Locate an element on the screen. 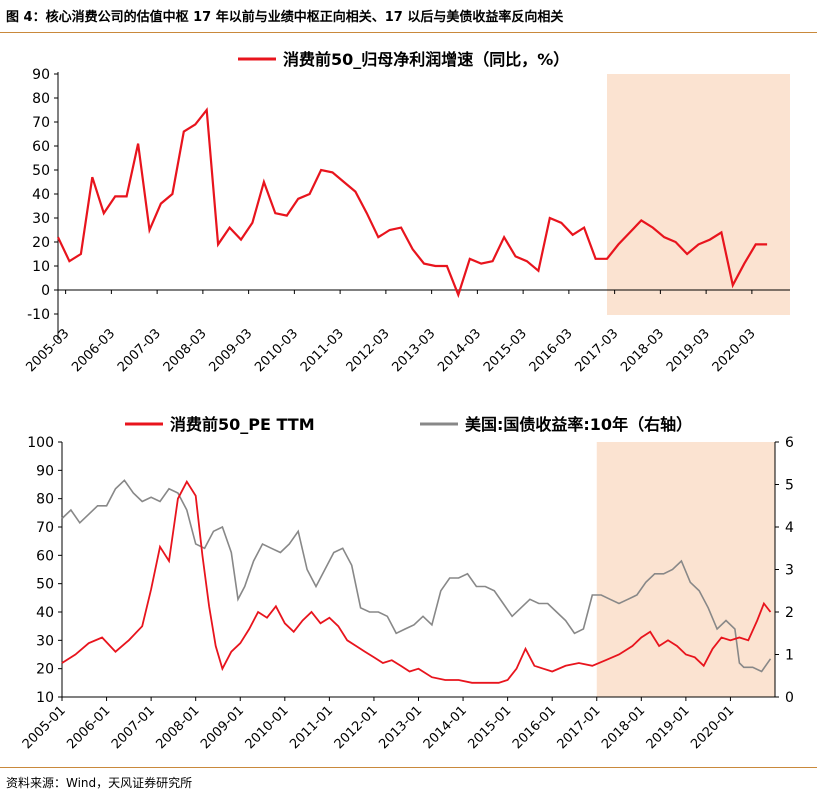 This screenshot has width=817, height=801. y2-tick-label: 3 is located at coordinates (789, 571).